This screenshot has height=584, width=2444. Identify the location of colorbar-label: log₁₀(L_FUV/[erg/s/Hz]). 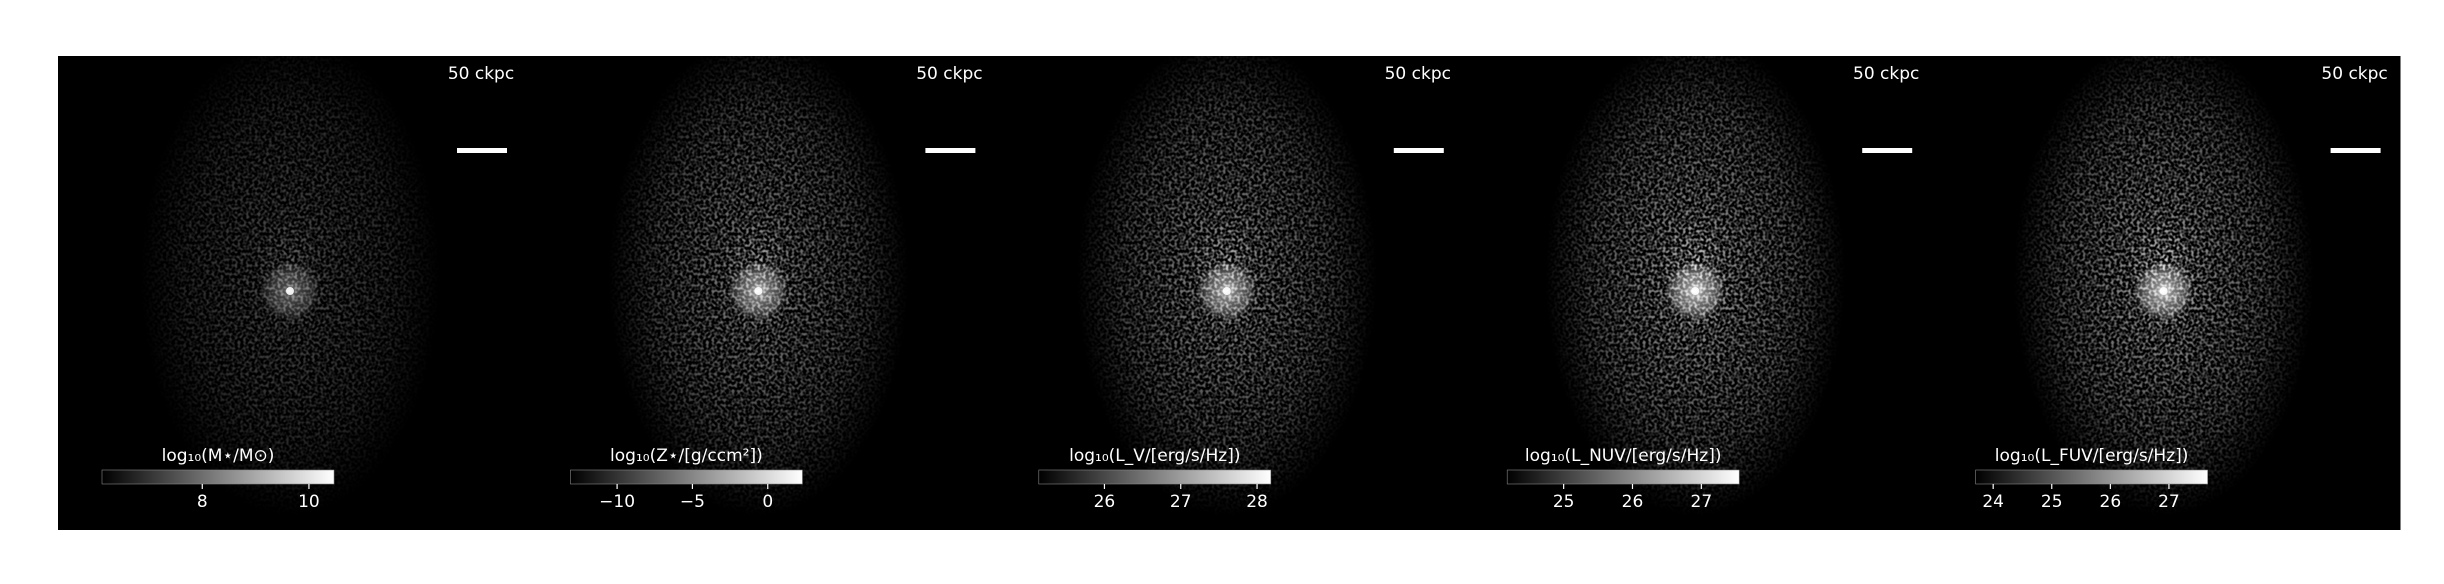
(2092, 456).